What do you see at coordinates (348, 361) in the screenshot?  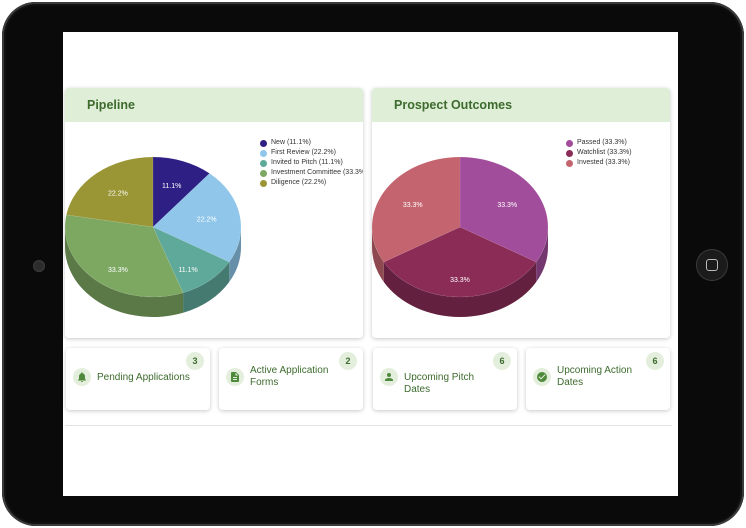 I see `stat-count-badge: 2` at bounding box center [348, 361].